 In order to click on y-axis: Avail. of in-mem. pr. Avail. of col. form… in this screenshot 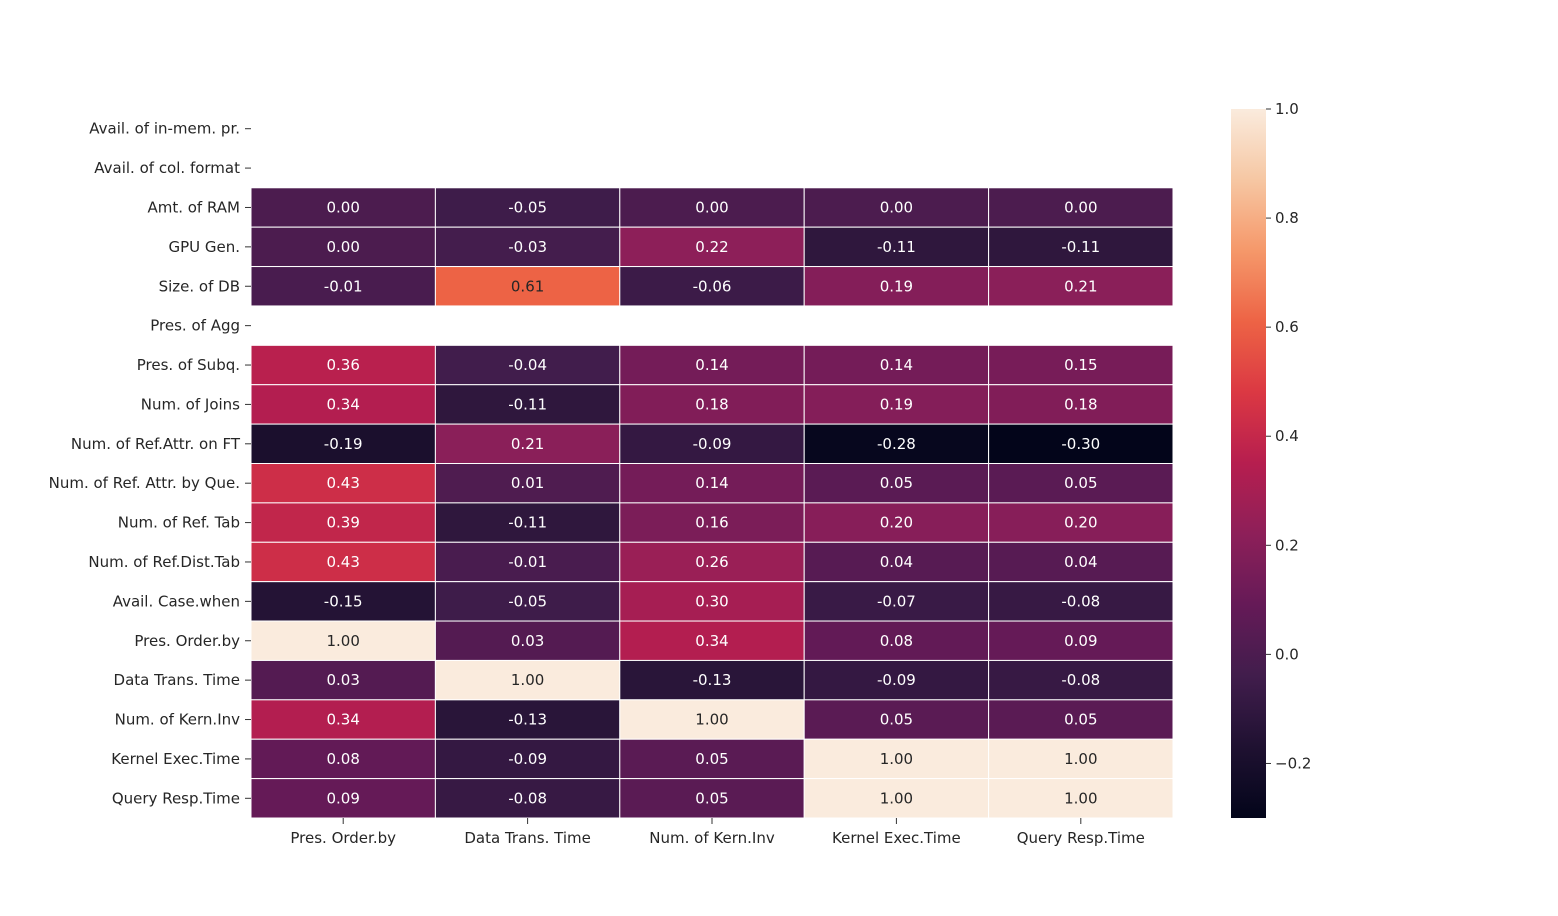, I will do `click(150, 463)`.